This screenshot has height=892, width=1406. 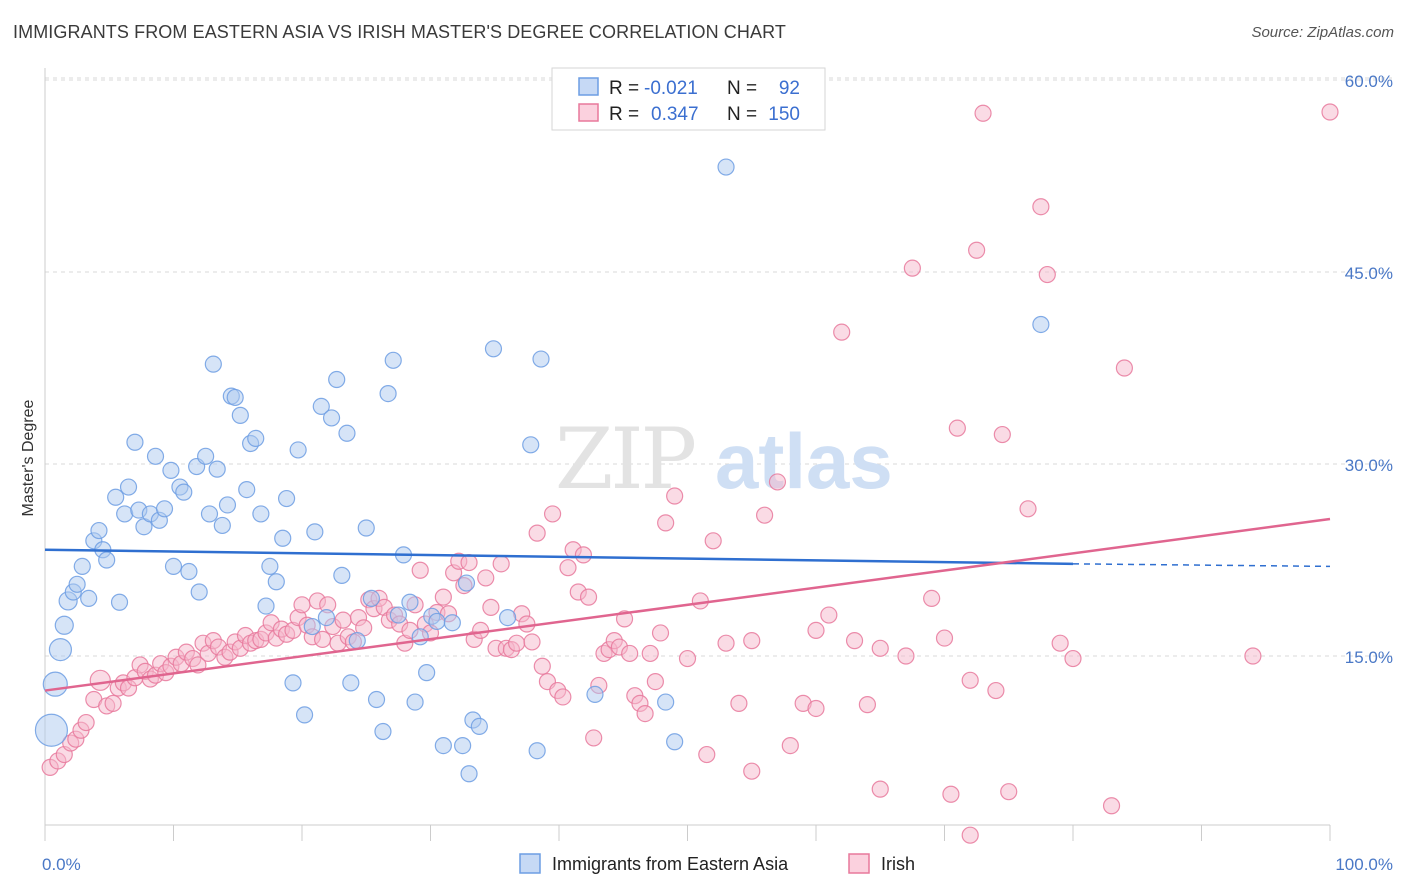 I want to click on svg-text: atlas, so click(x=804, y=461).